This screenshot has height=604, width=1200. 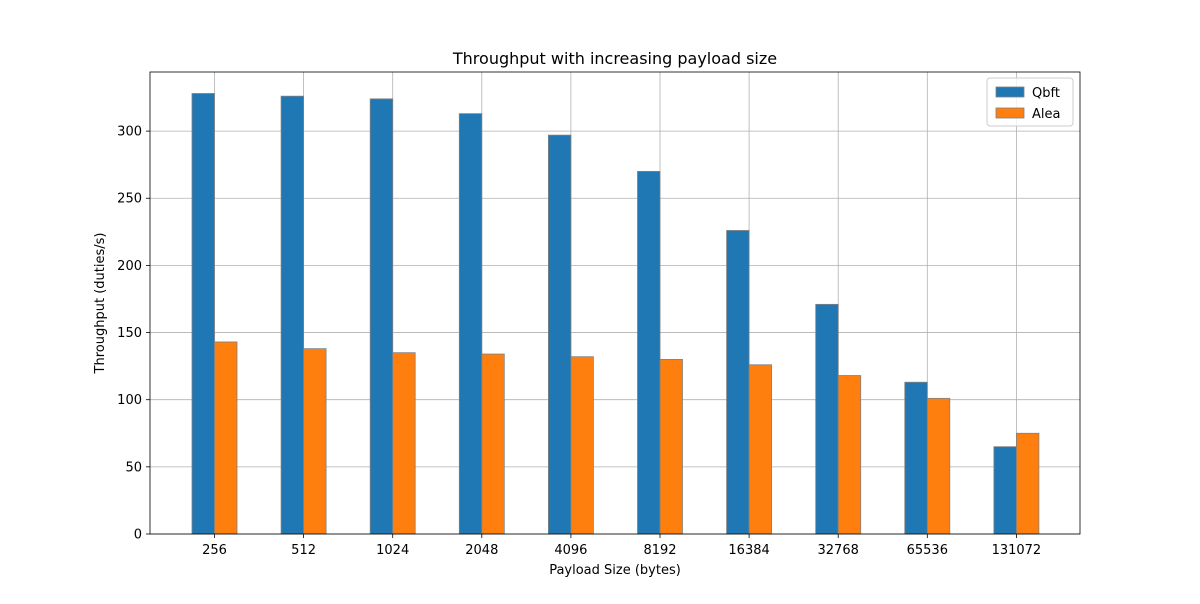 What do you see at coordinates (838, 550) in the screenshot?
I see `x-tick-label: 32768` at bounding box center [838, 550].